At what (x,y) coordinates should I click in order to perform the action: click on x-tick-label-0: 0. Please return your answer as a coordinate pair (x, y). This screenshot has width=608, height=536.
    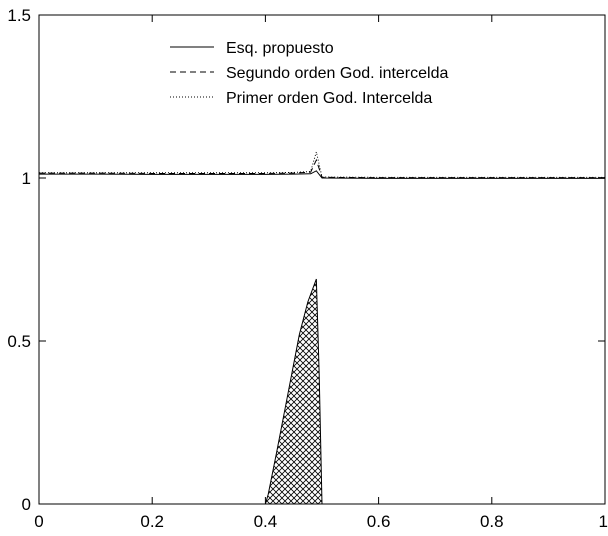
    Looking at the image, I should click on (38, 521).